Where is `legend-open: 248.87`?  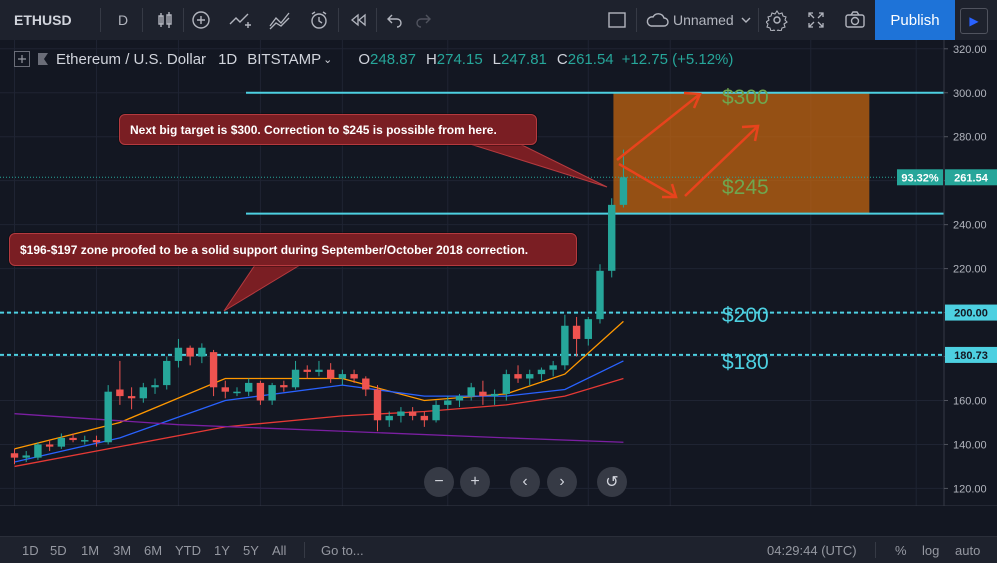 legend-open: 248.87 is located at coordinates (393, 59).